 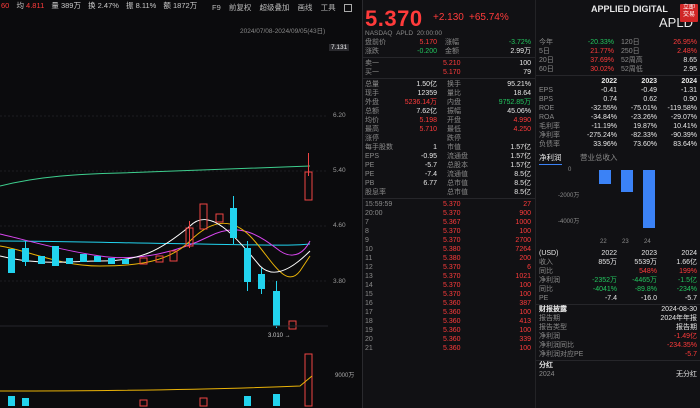 What do you see at coordinates (520, 156) in the screenshot?
I see `stat-value: 1.57亿` at bounding box center [520, 156].